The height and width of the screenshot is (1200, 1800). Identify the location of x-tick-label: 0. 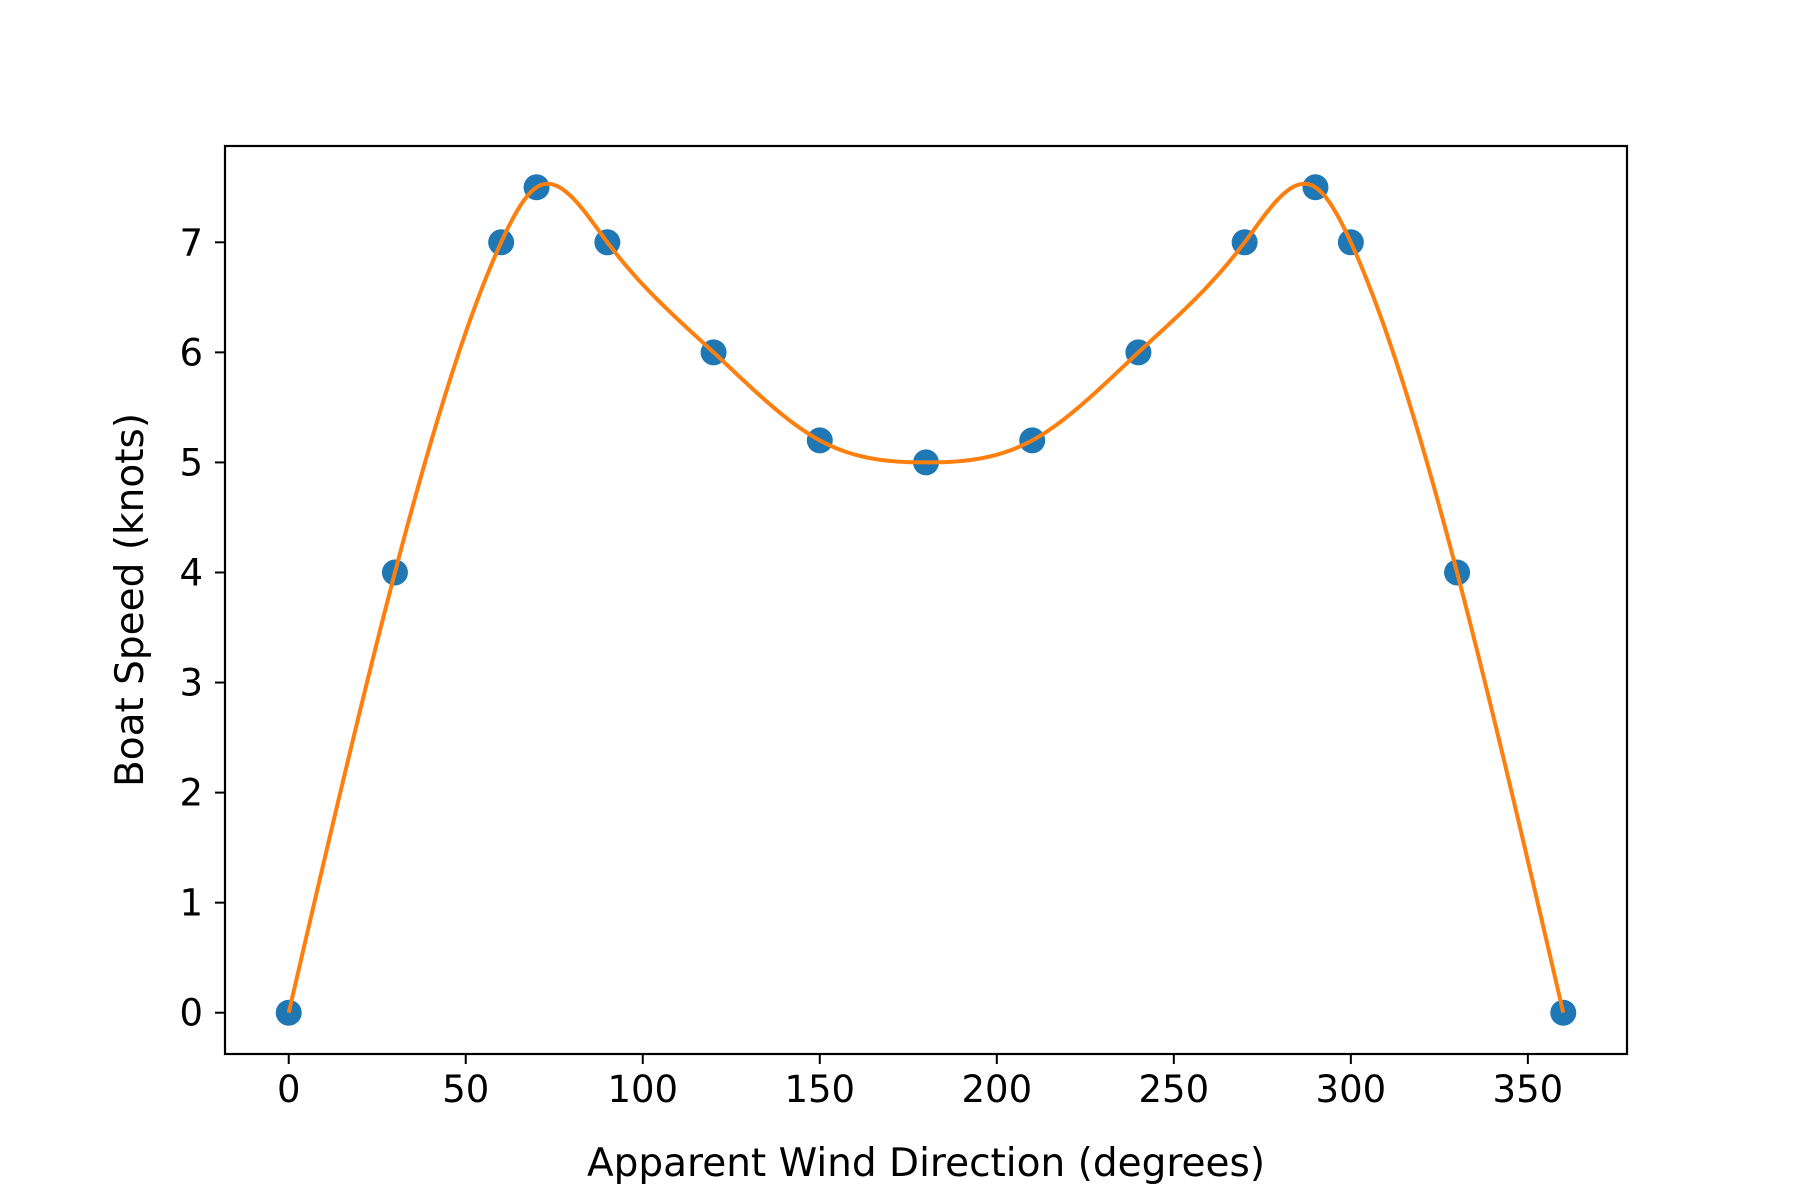
(289, 1089).